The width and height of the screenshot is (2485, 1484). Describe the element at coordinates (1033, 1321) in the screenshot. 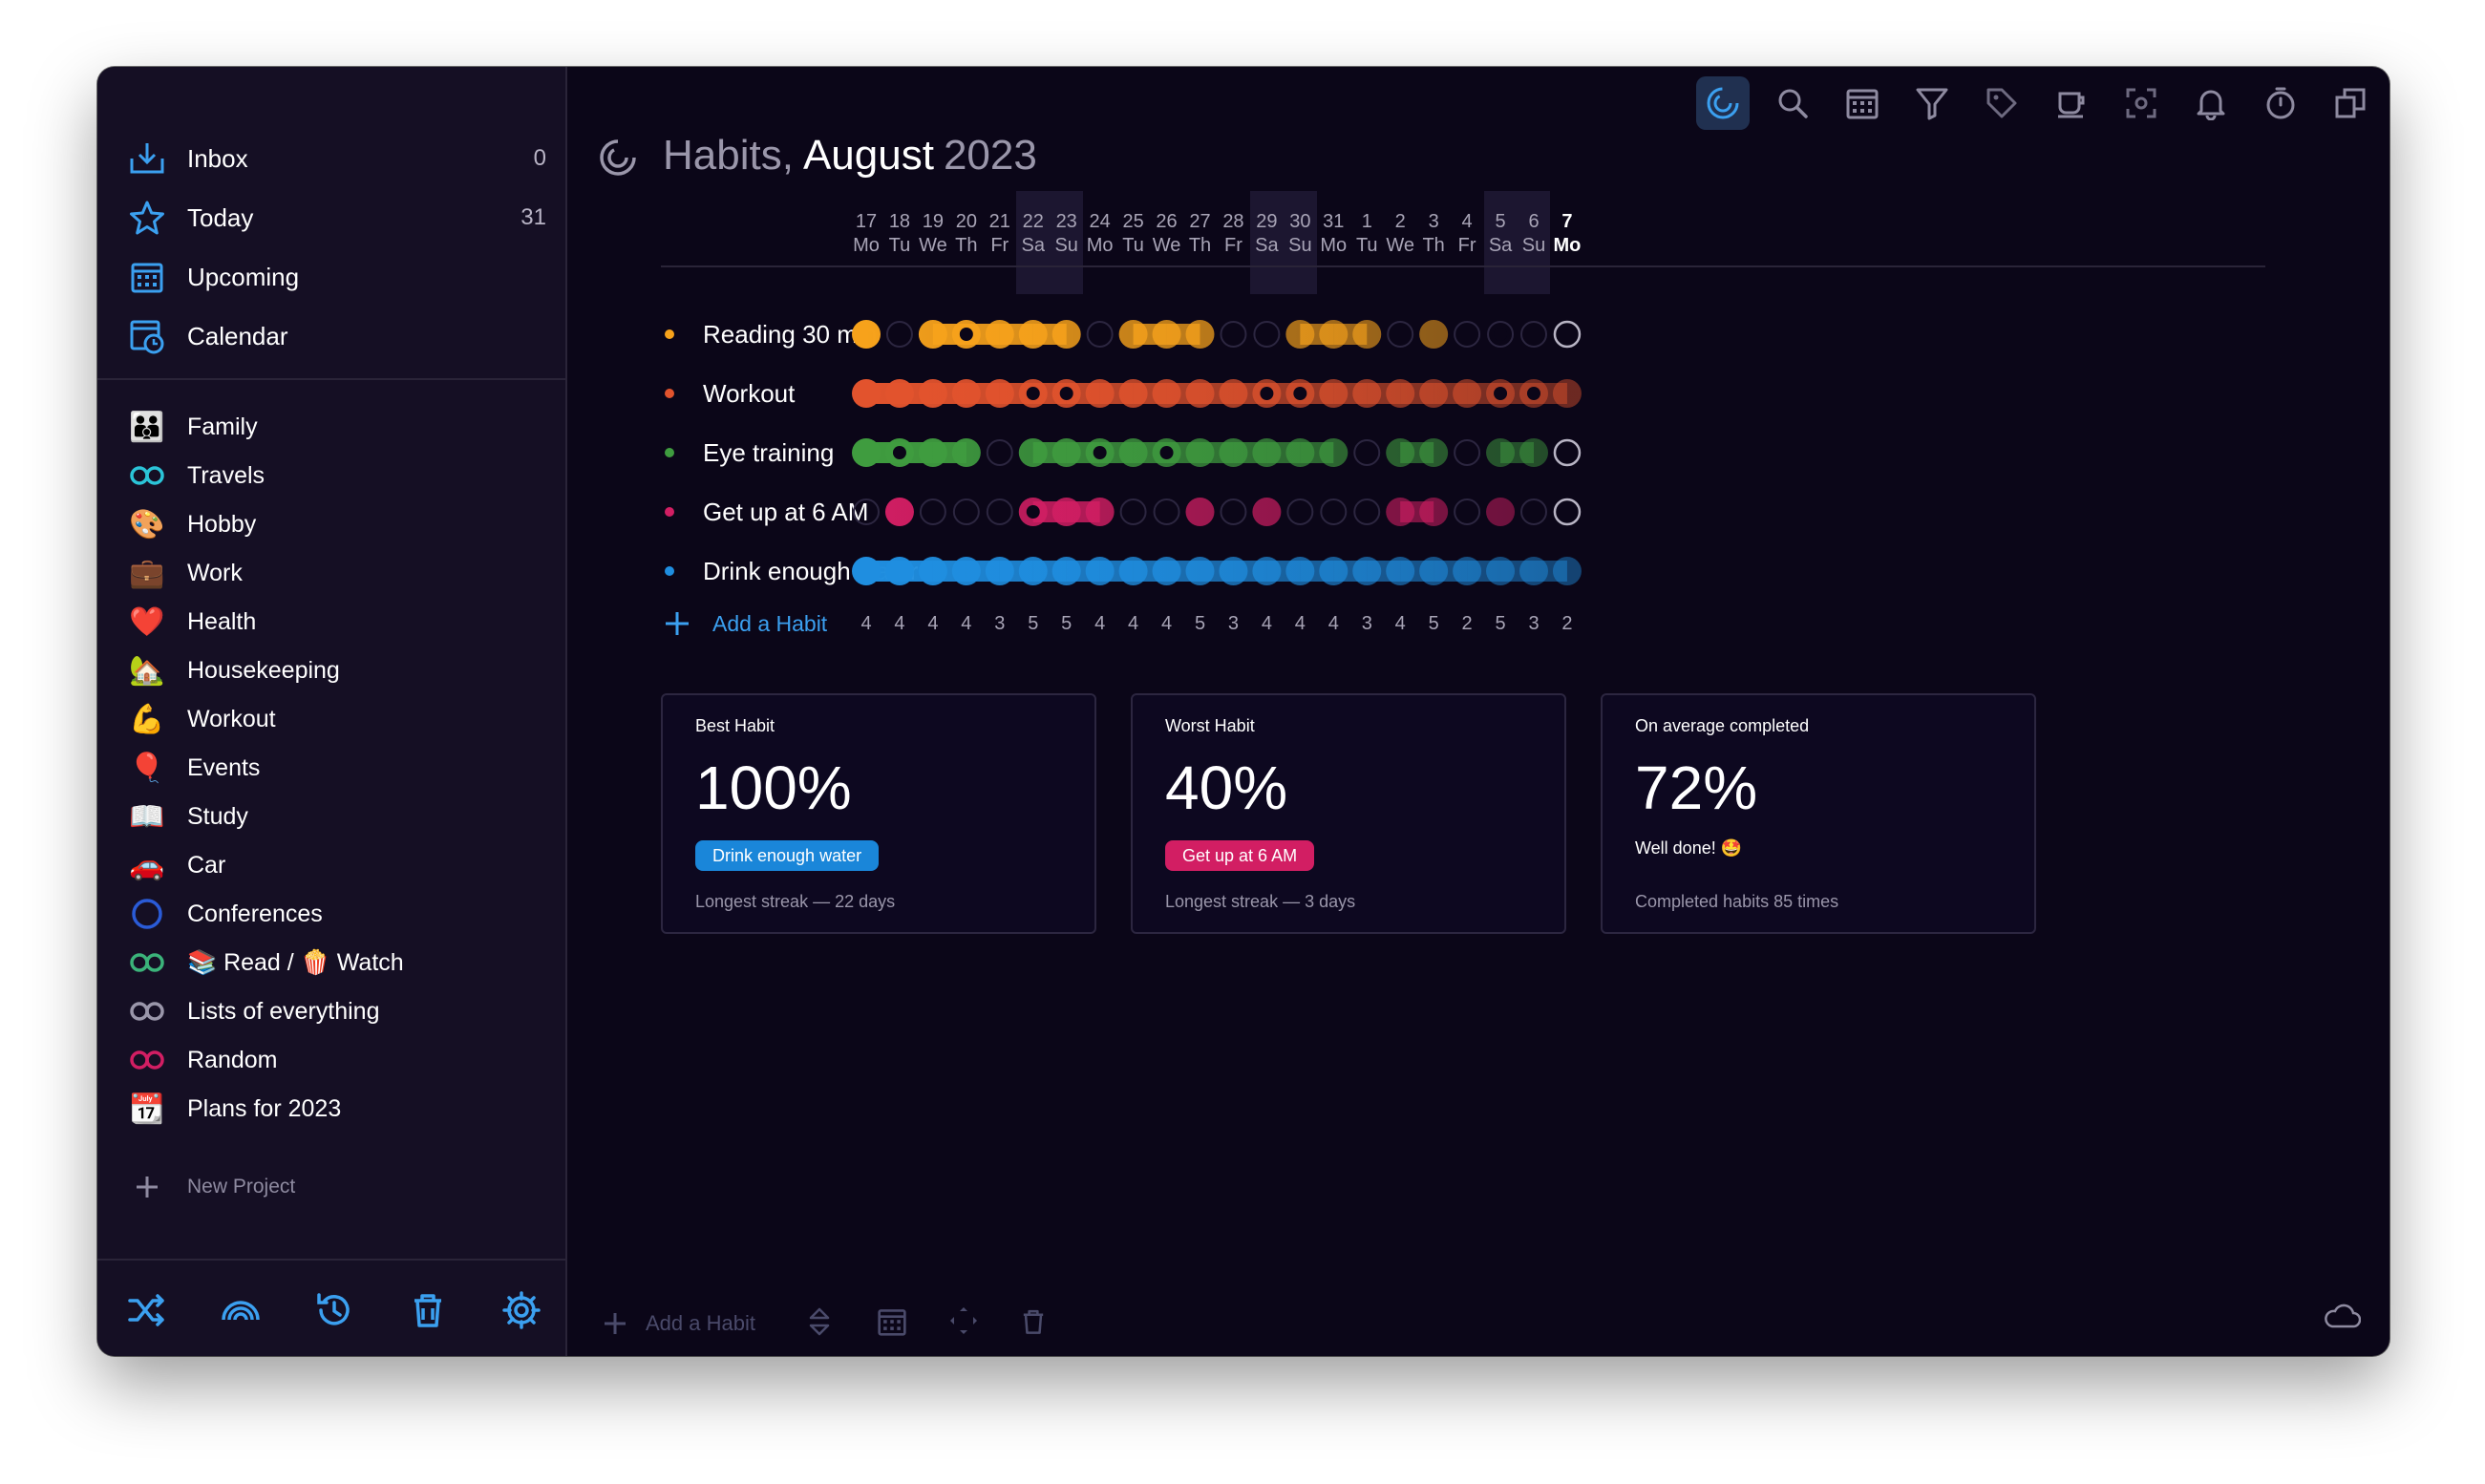

I see `trash-icon` at that location.